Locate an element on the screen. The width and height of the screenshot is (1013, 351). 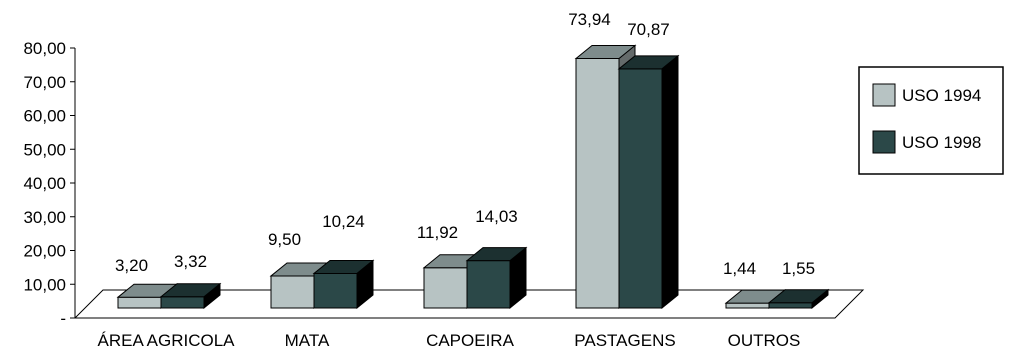
category-label: ÁREA AGRICOLA is located at coordinates (167, 340).